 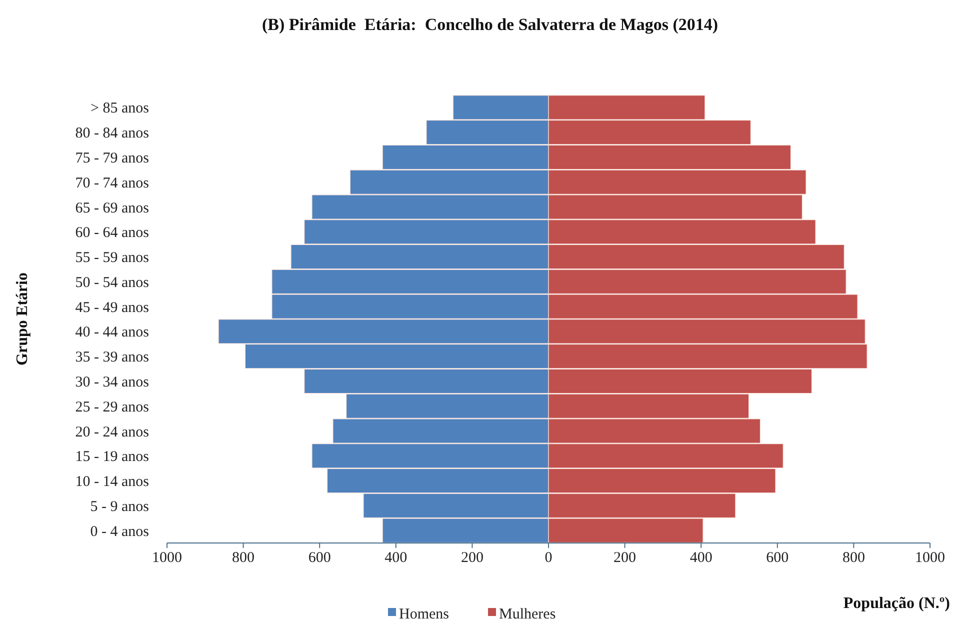 What do you see at coordinates (112, 407) in the screenshot?
I see `y-tick-label: 25 - 29 anos` at bounding box center [112, 407].